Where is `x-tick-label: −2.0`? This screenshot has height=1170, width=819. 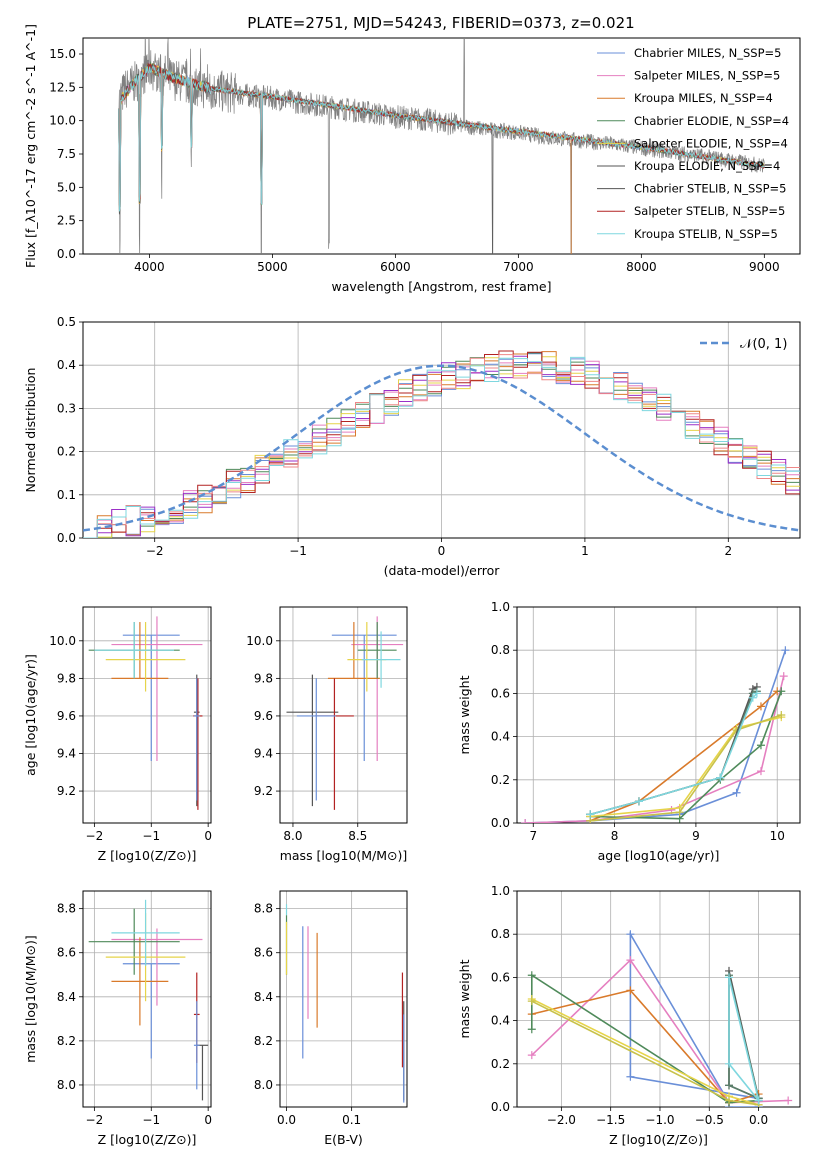 x-tick-label: −2.0 is located at coordinates (561, 1120).